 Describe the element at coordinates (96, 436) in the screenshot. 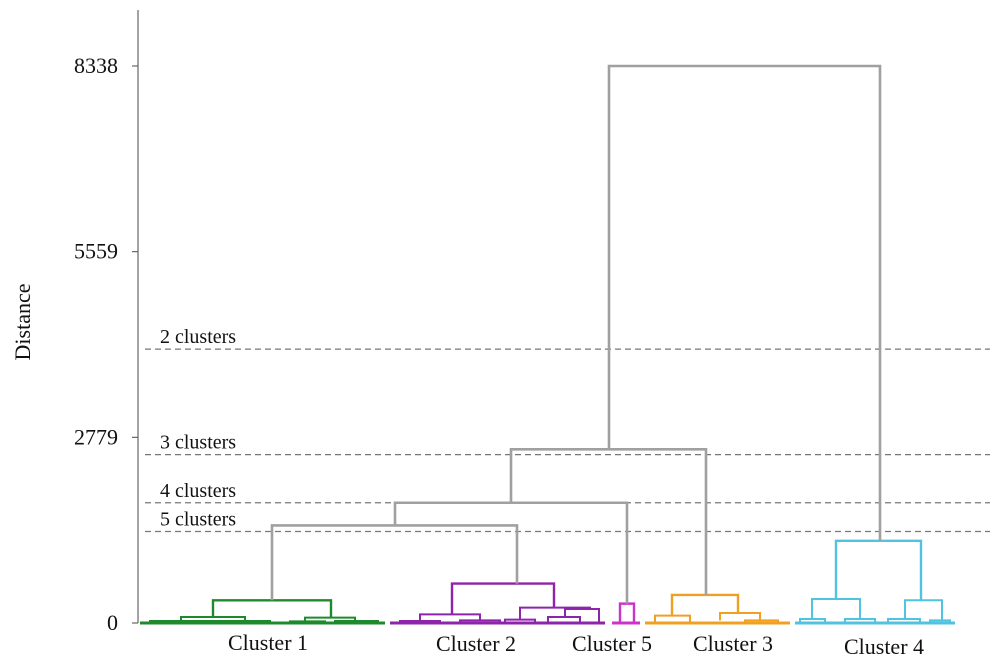

I see `y-tick-label: 2779` at that location.